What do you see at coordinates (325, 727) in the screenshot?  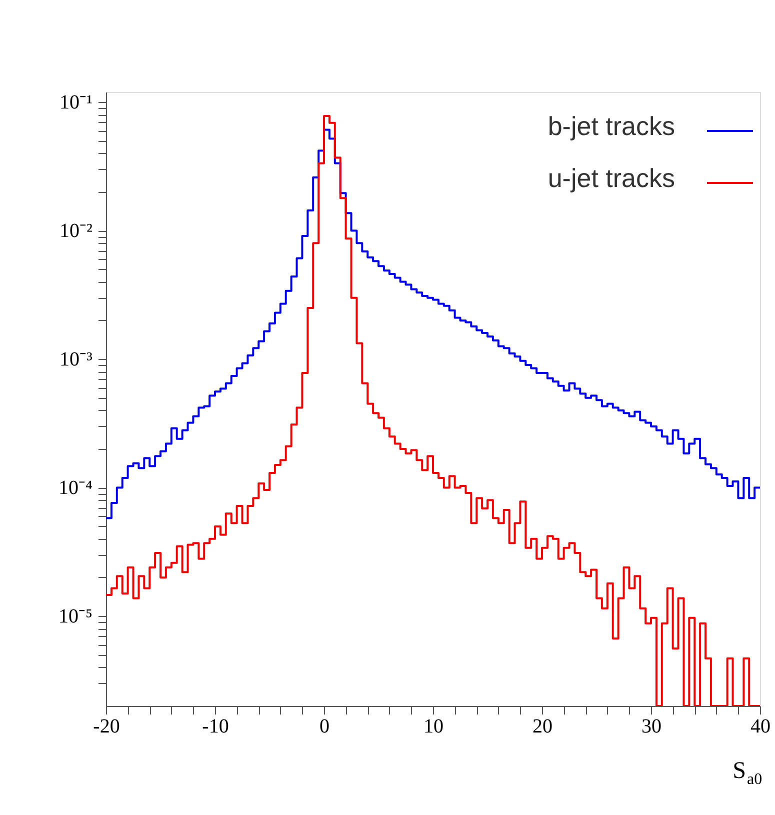 I see `x-tick-label: 0` at bounding box center [325, 727].